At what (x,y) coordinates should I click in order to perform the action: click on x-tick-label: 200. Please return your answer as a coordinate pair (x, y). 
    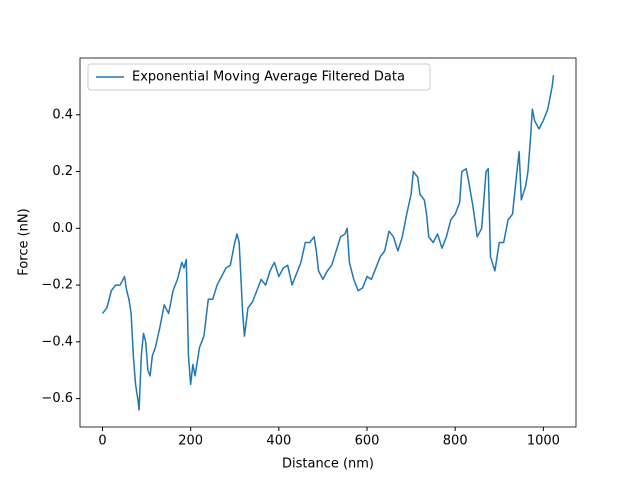
    Looking at the image, I should click on (190, 441).